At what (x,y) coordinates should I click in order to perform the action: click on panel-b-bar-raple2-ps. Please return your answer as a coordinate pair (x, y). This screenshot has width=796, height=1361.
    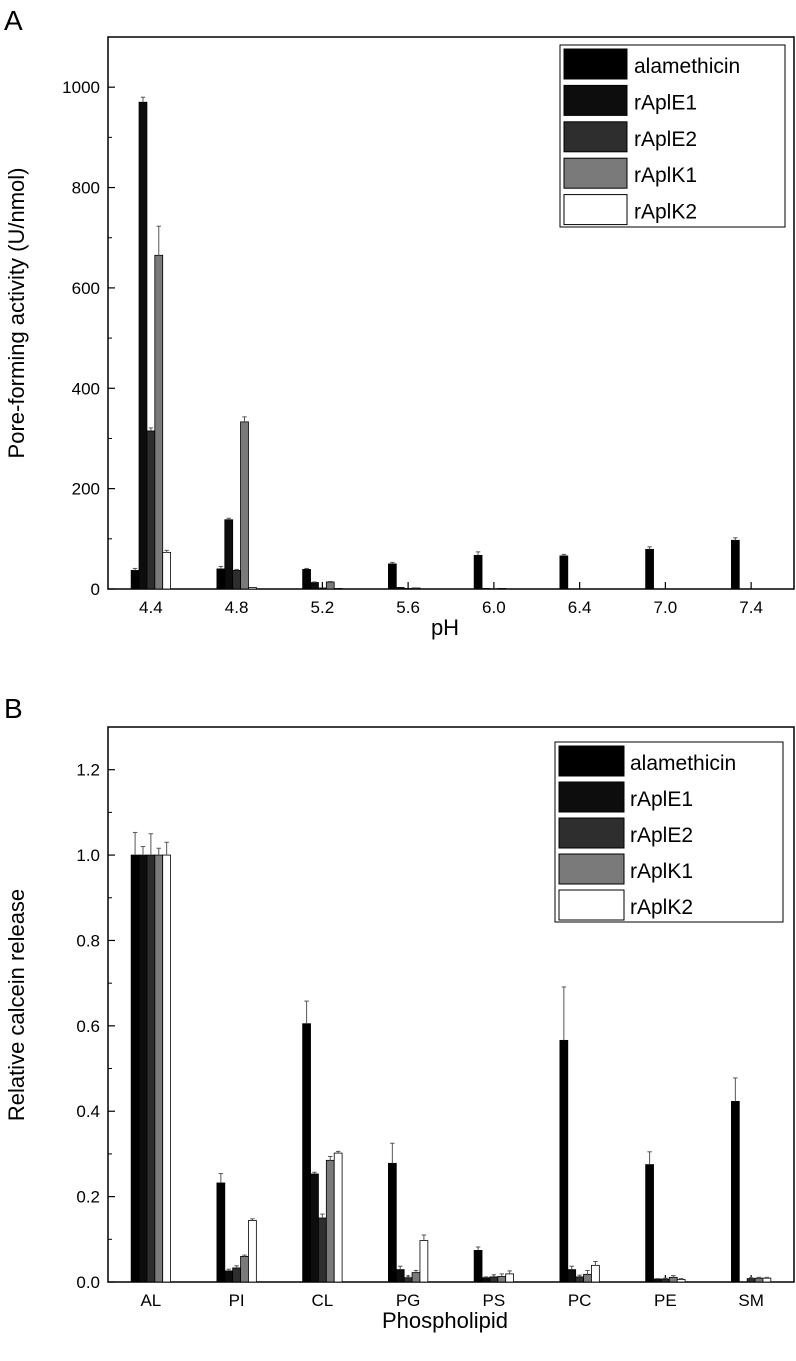
    Looking at the image, I should click on (494, 1279).